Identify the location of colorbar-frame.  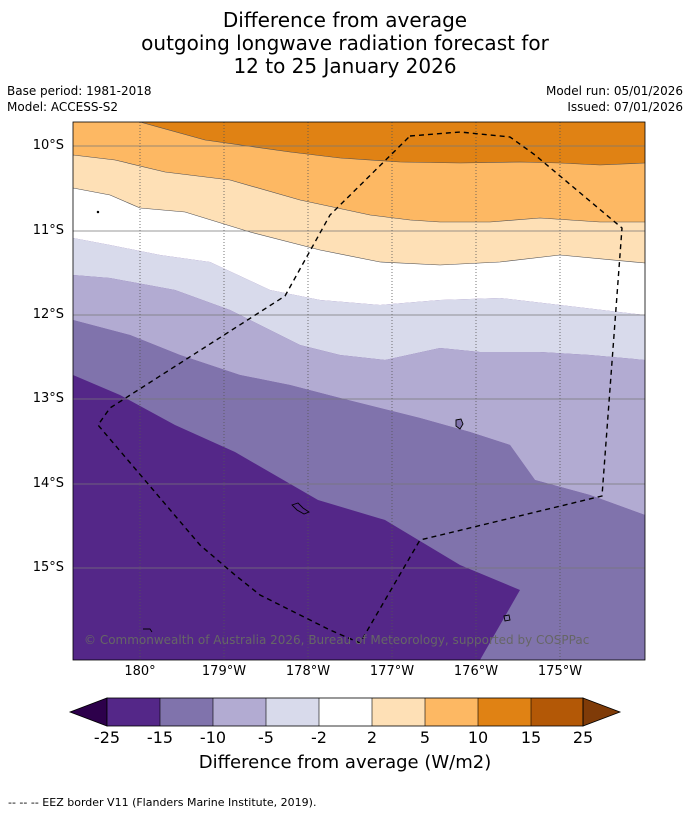
(345, 712).